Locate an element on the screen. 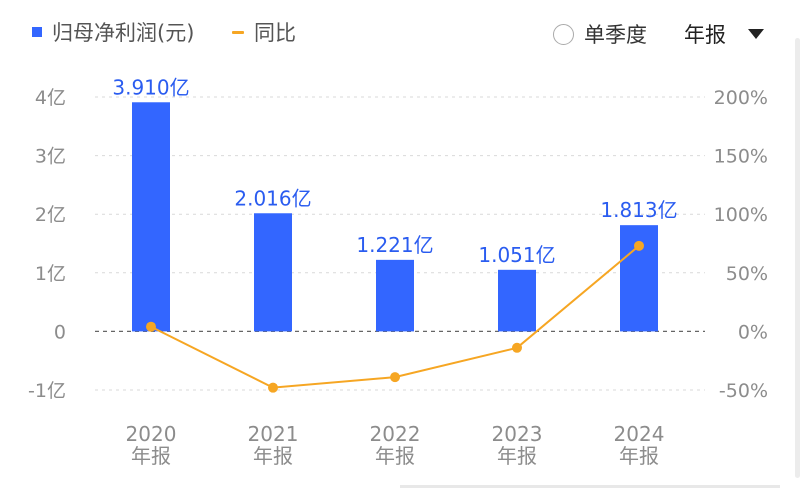 The height and width of the screenshot is (489, 800). right-axis-tick-label: 100% is located at coordinates (741, 215).